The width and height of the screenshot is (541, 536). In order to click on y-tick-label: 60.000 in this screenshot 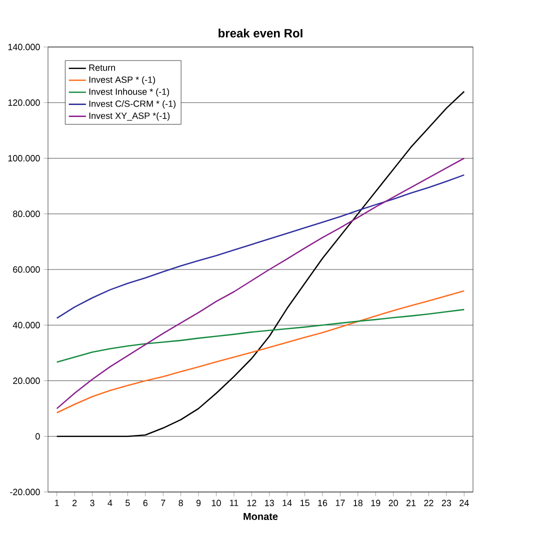, I will do `click(26, 269)`.